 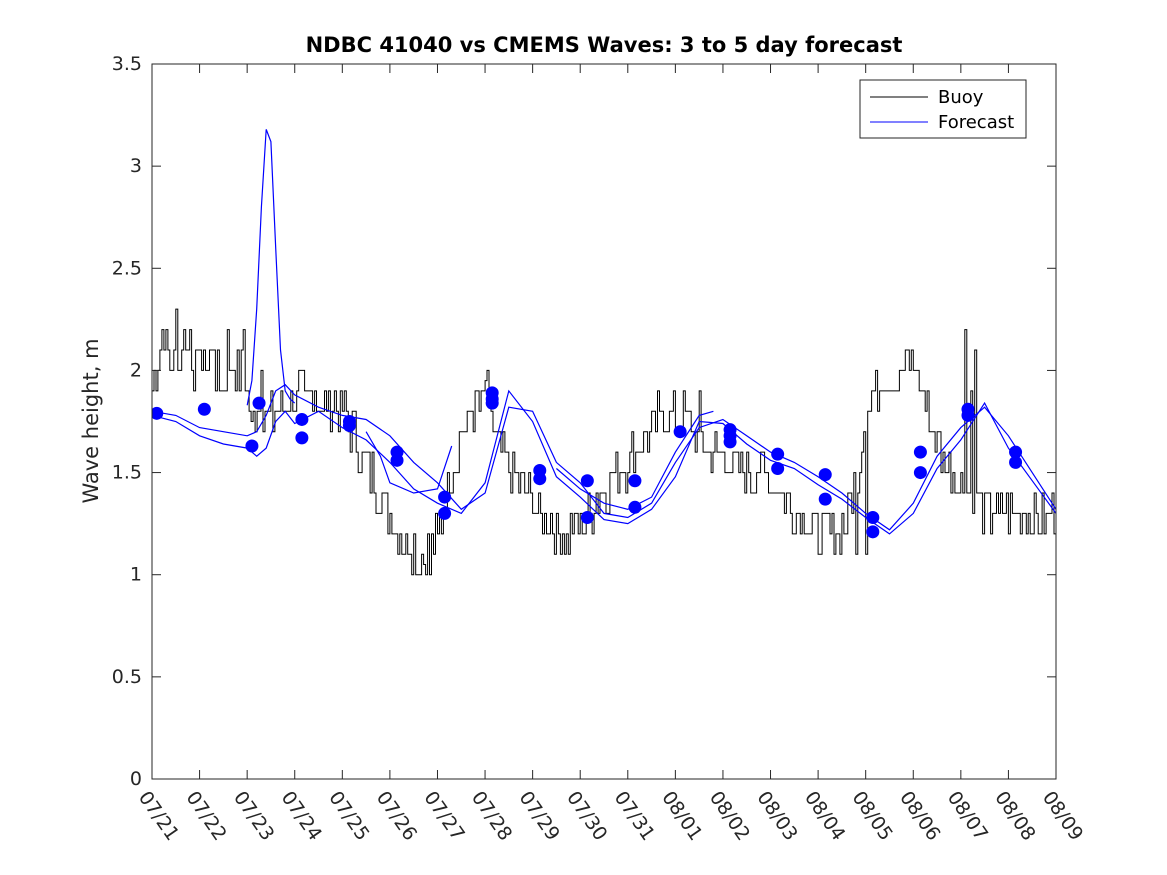 What do you see at coordinates (136, 166) in the screenshot?
I see `y-tick-label: 3` at bounding box center [136, 166].